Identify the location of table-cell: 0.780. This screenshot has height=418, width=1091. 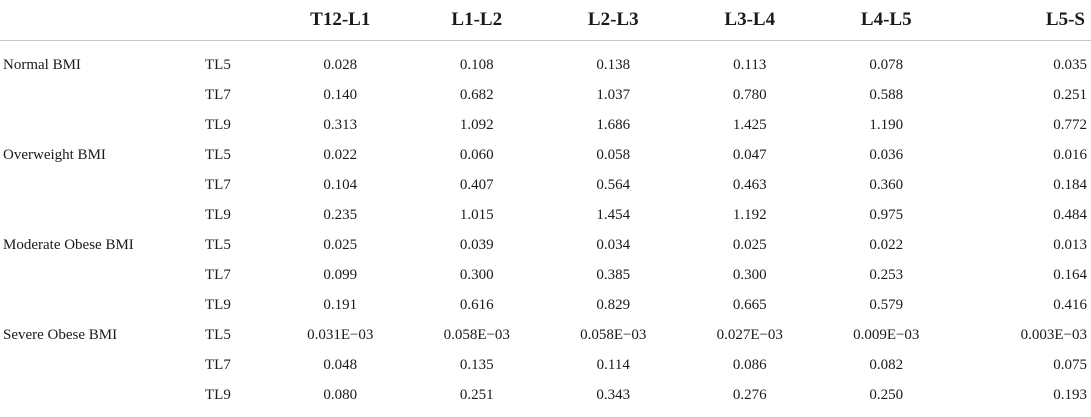
(750, 96).